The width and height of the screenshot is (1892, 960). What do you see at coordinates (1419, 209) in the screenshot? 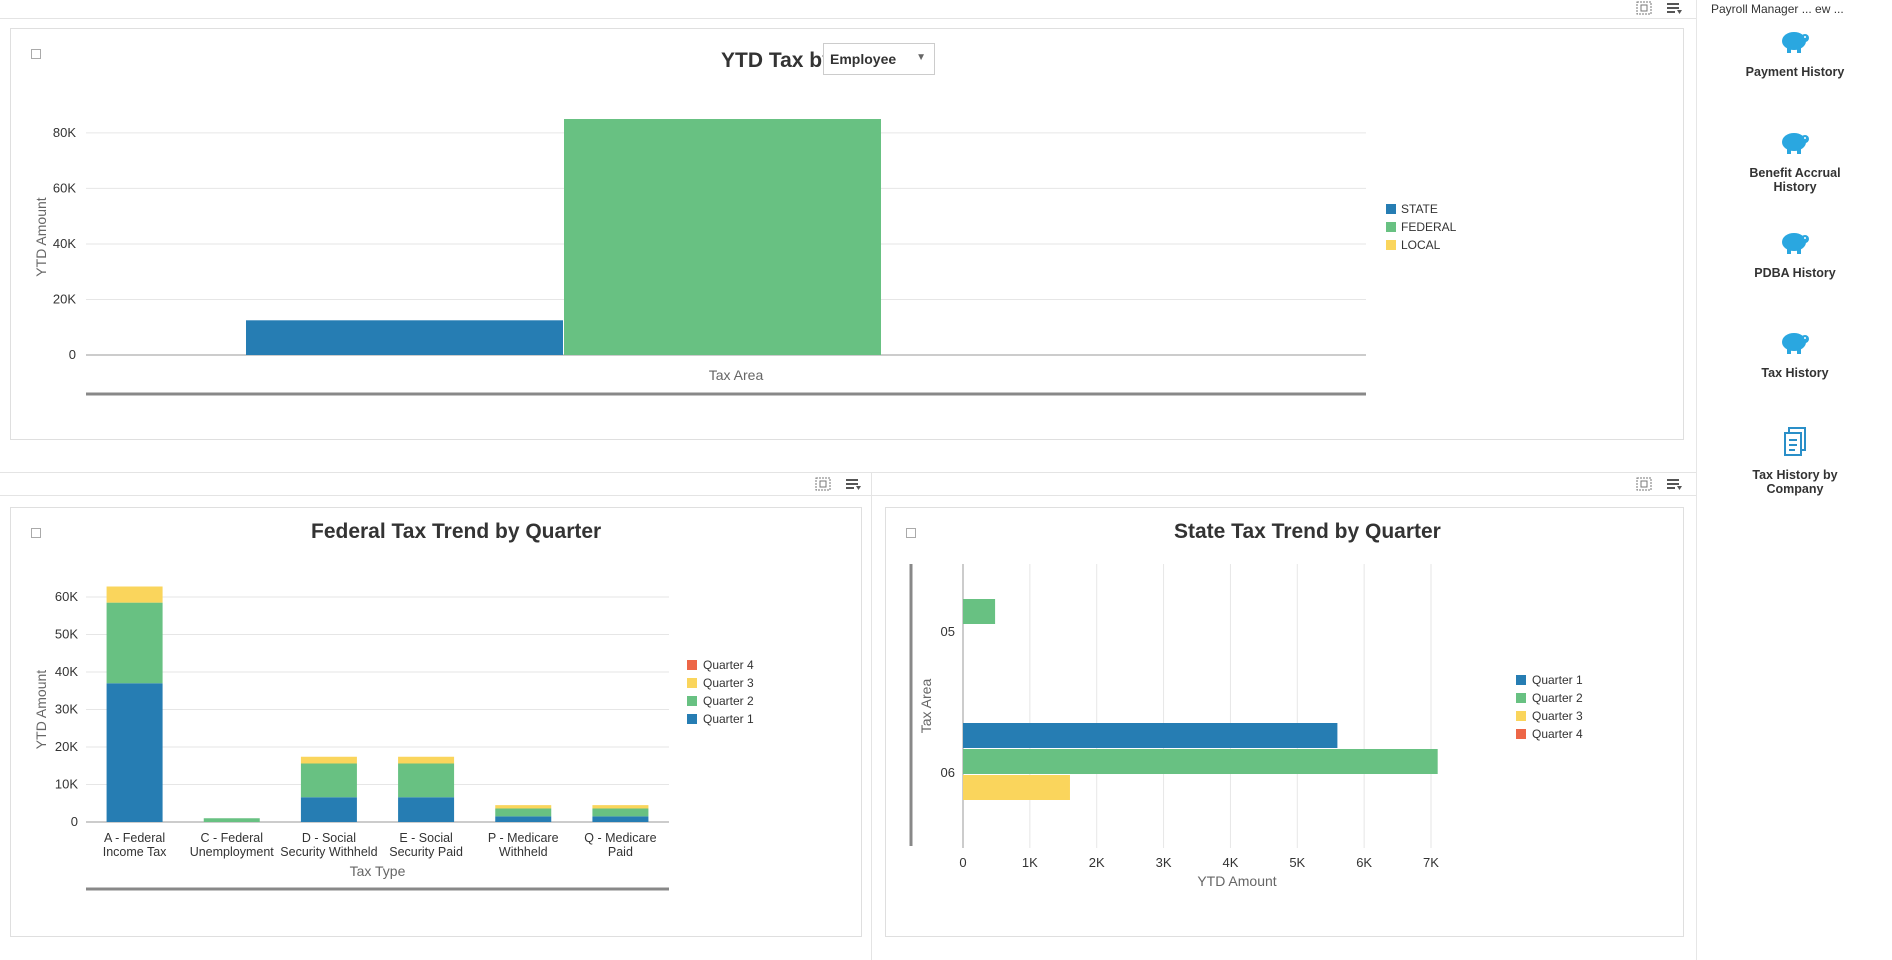
I see `legend-label: STATE` at bounding box center [1419, 209].